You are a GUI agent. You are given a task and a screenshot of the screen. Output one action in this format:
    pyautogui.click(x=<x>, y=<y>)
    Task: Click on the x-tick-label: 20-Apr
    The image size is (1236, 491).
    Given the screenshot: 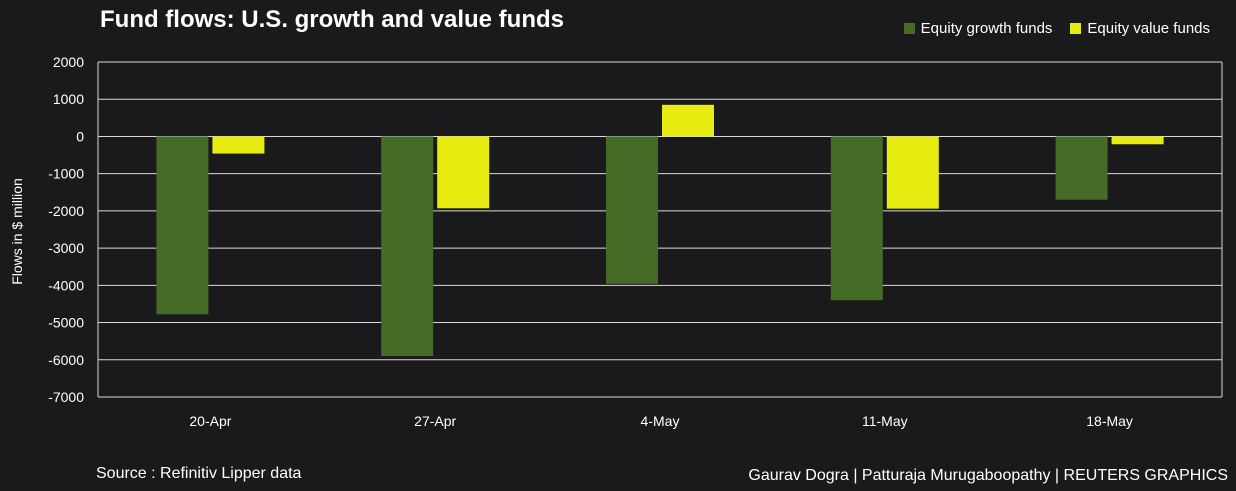 What is the action you would take?
    pyautogui.click(x=210, y=421)
    